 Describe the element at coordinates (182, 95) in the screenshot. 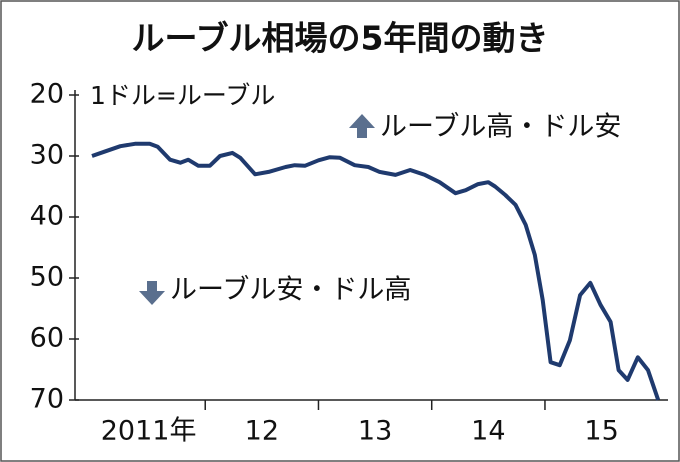

I see `y-axis-label: 1ドル=ルーブル` at that location.